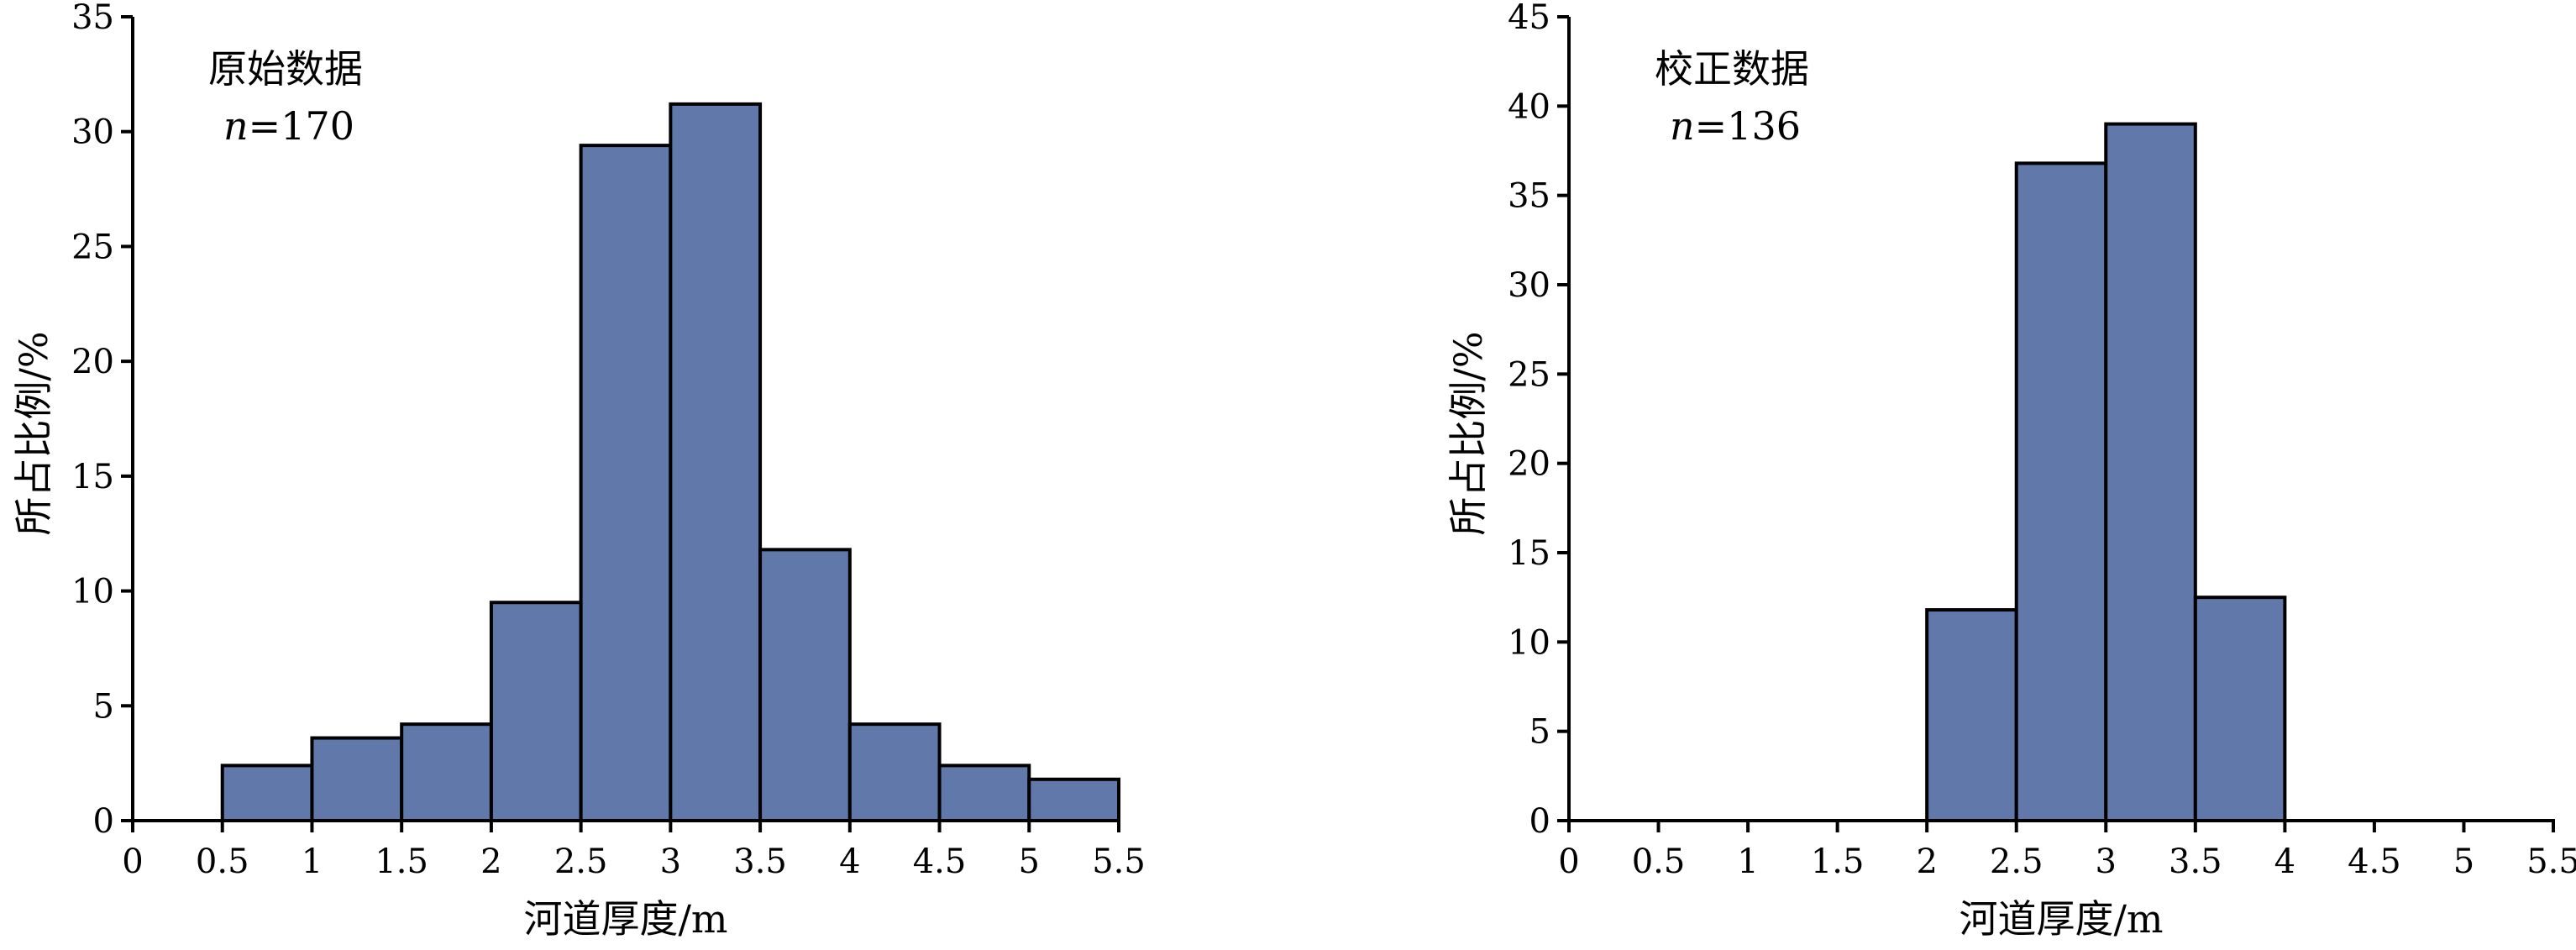  I want to click on dataset-label: 原始数据, so click(285, 69).